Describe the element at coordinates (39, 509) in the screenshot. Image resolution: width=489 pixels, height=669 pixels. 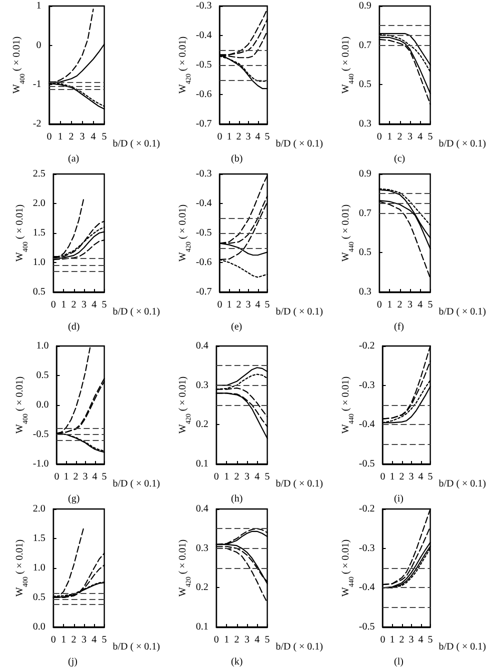
I see `y-tick-label: 2.0` at that location.